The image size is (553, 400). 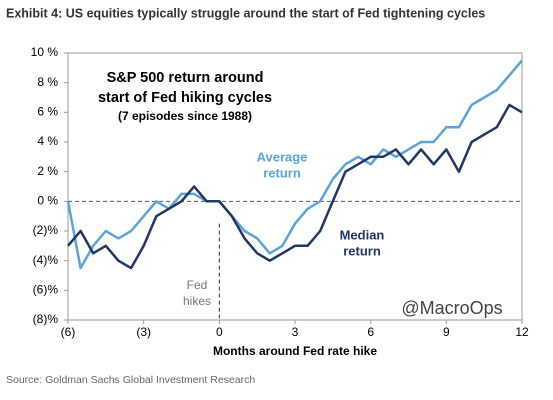 I want to click on annotation: Fed, so click(x=197, y=285).